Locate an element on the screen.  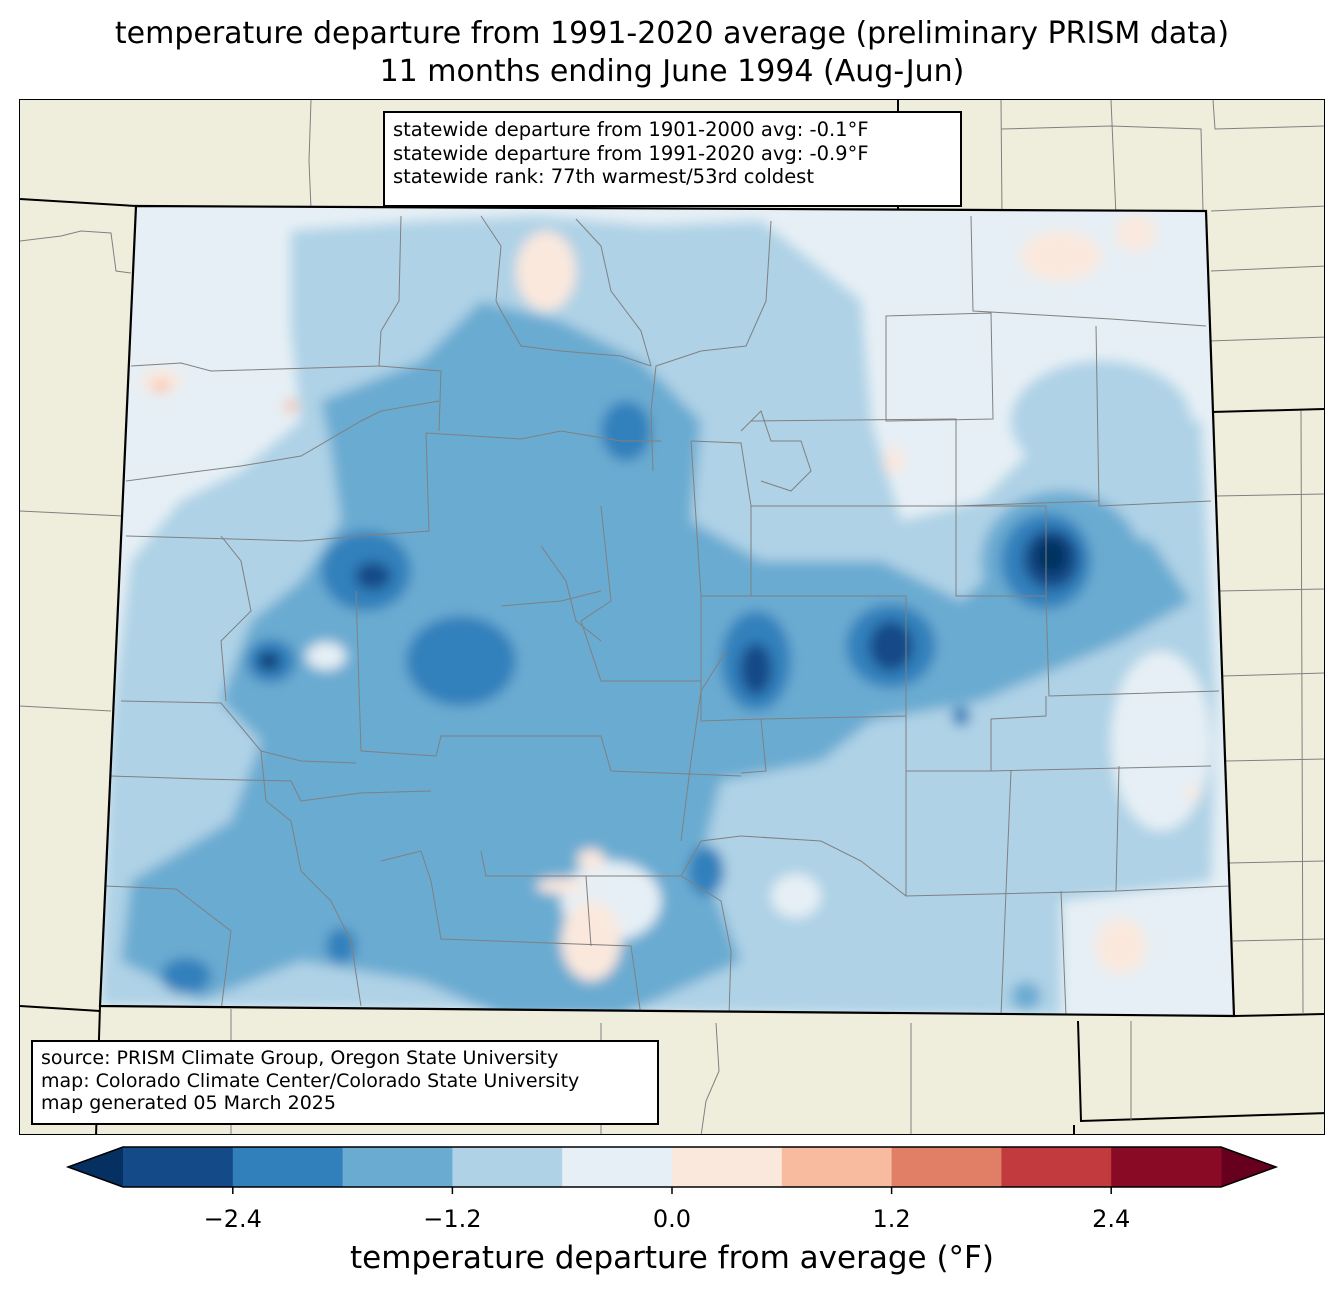
colorbar is located at coordinates (672, 1170).